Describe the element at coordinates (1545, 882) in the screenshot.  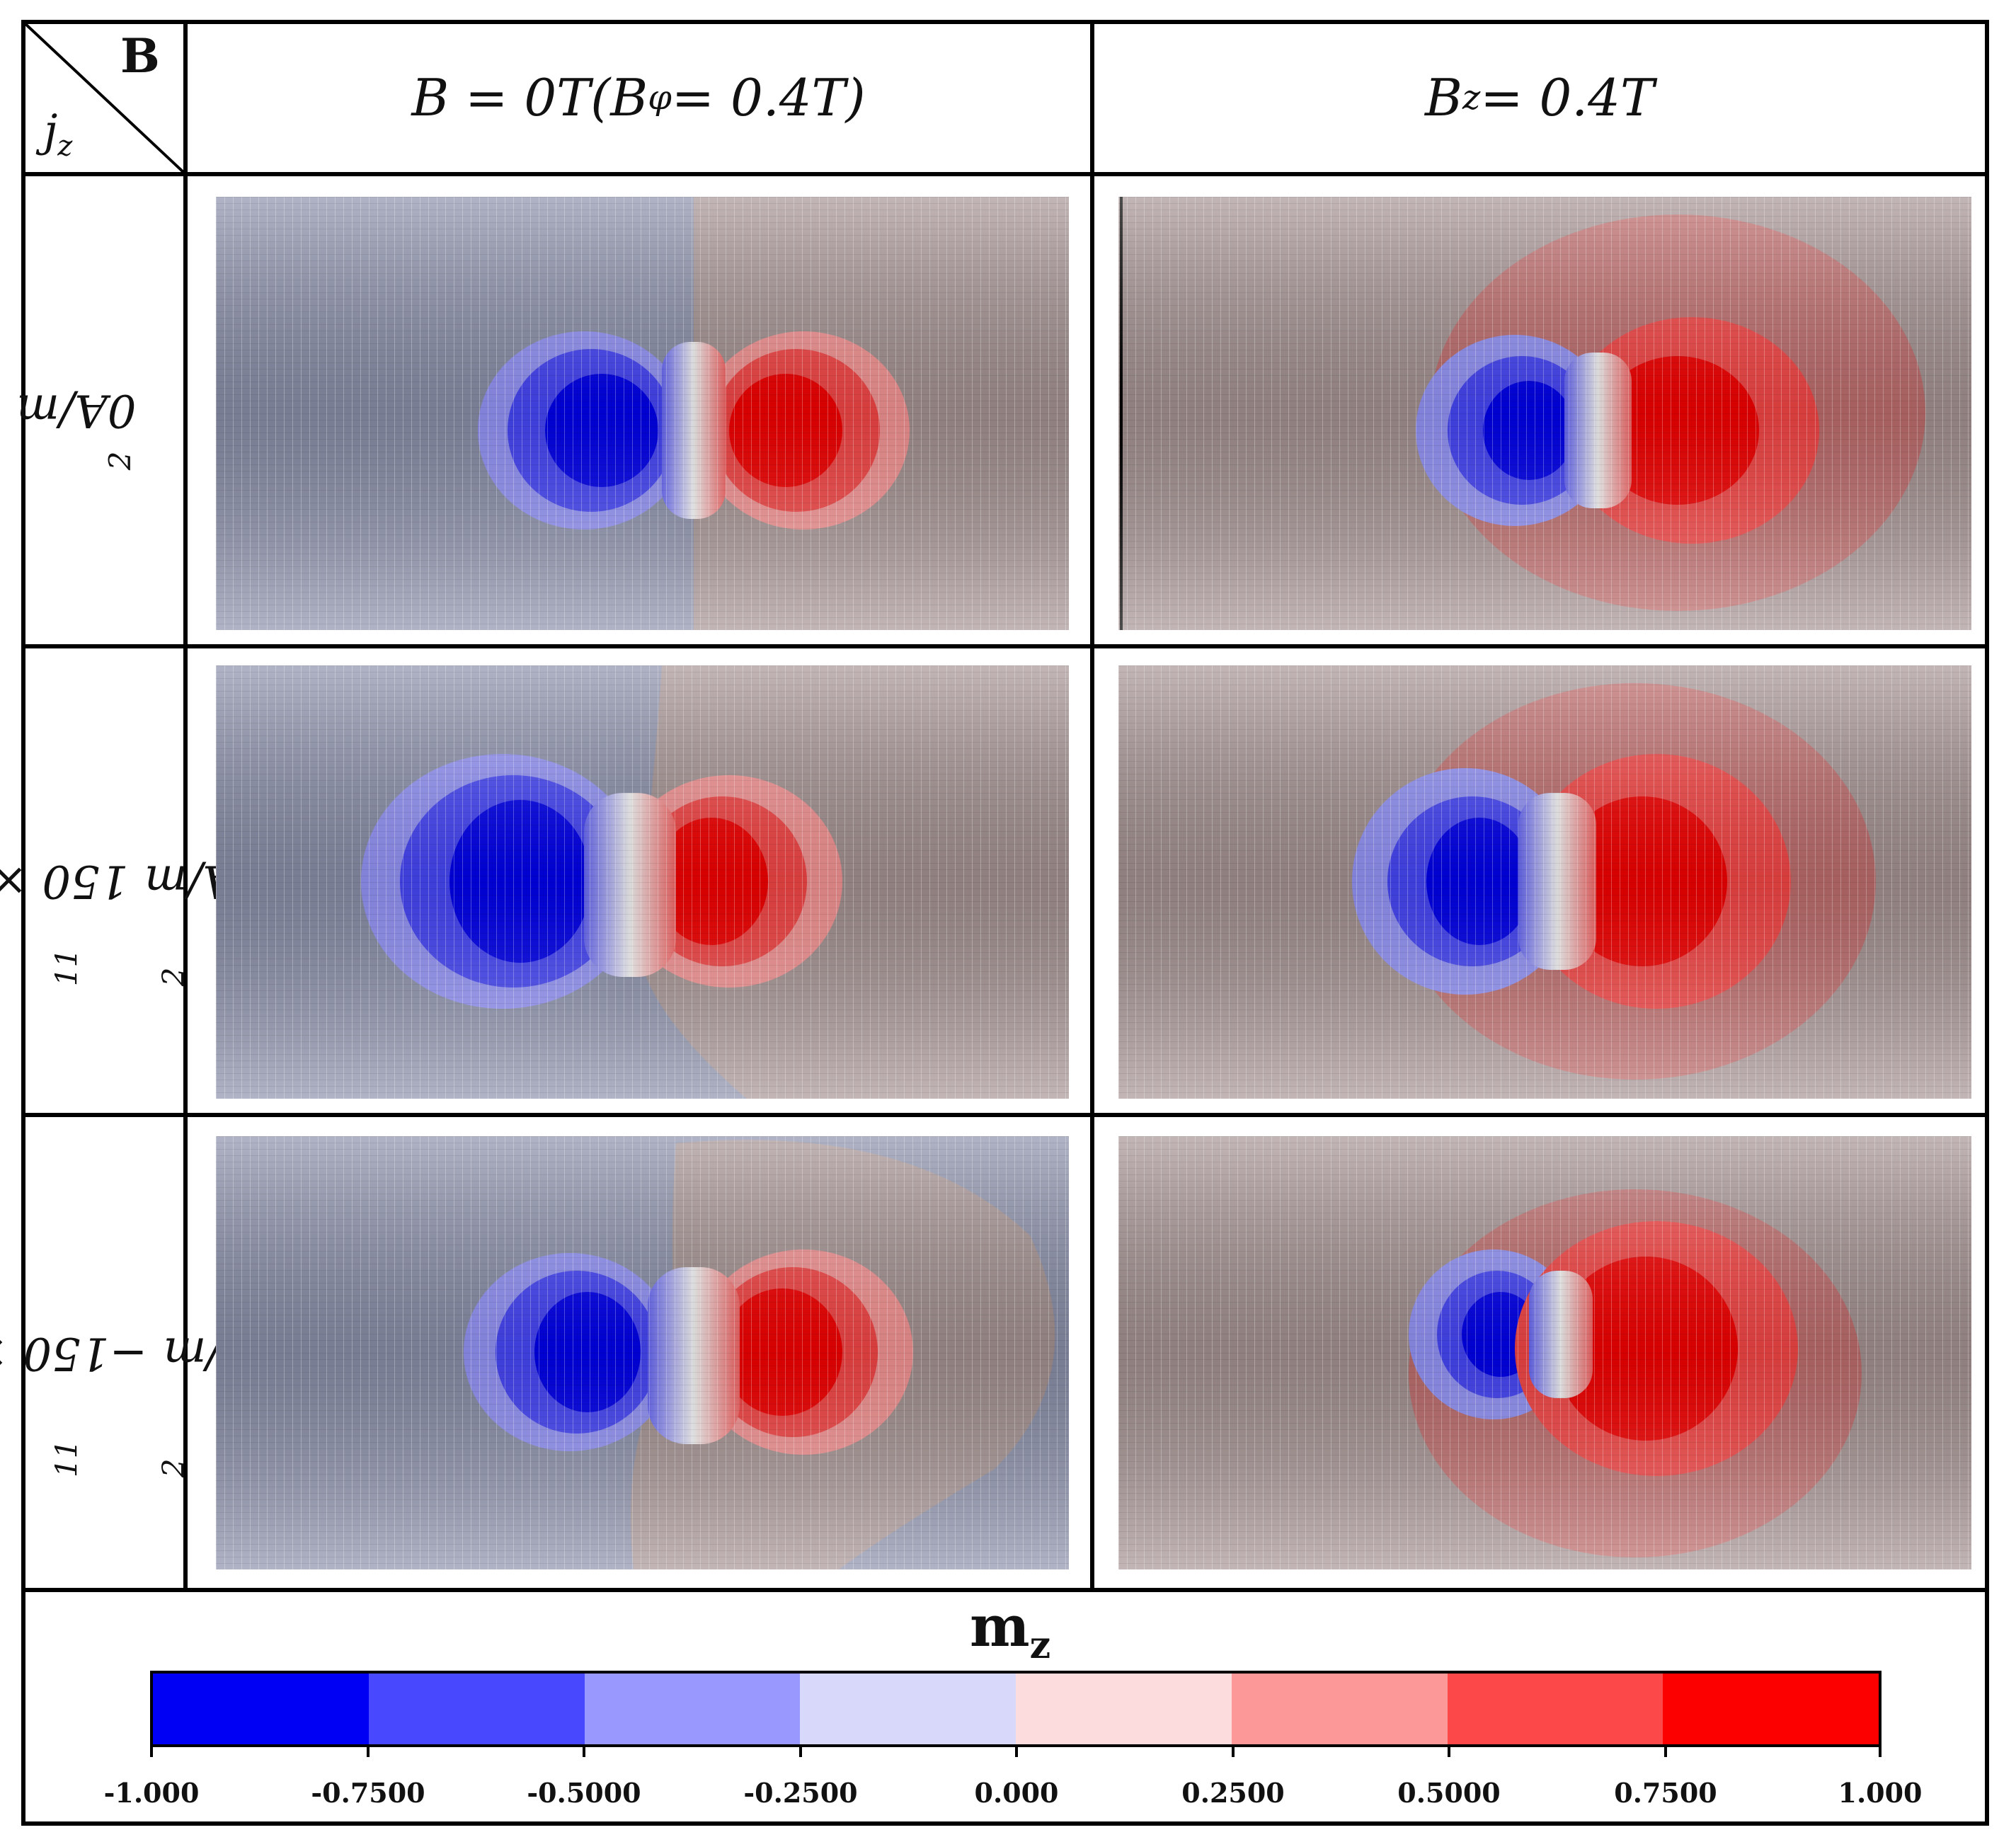
I see `simulation-panel-r2-c2` at that location.